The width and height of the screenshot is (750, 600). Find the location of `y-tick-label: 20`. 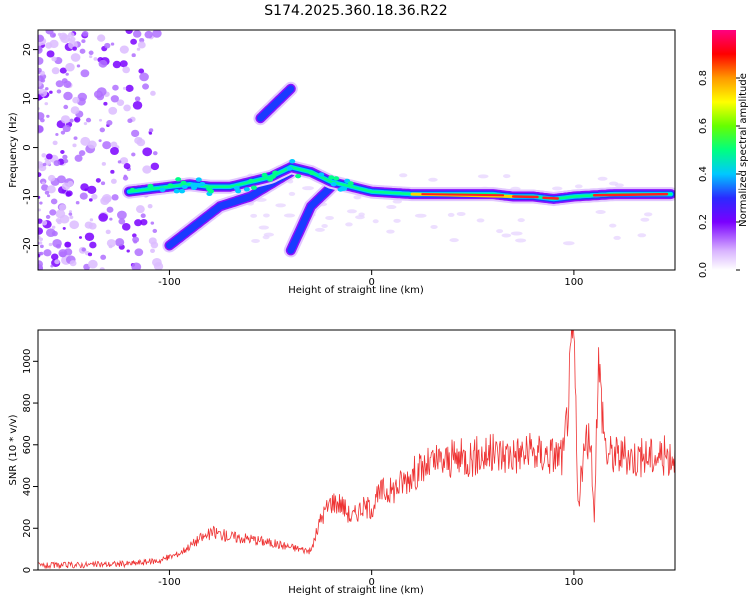

y-tick-label: 20 is located at coordinates (27, 49).